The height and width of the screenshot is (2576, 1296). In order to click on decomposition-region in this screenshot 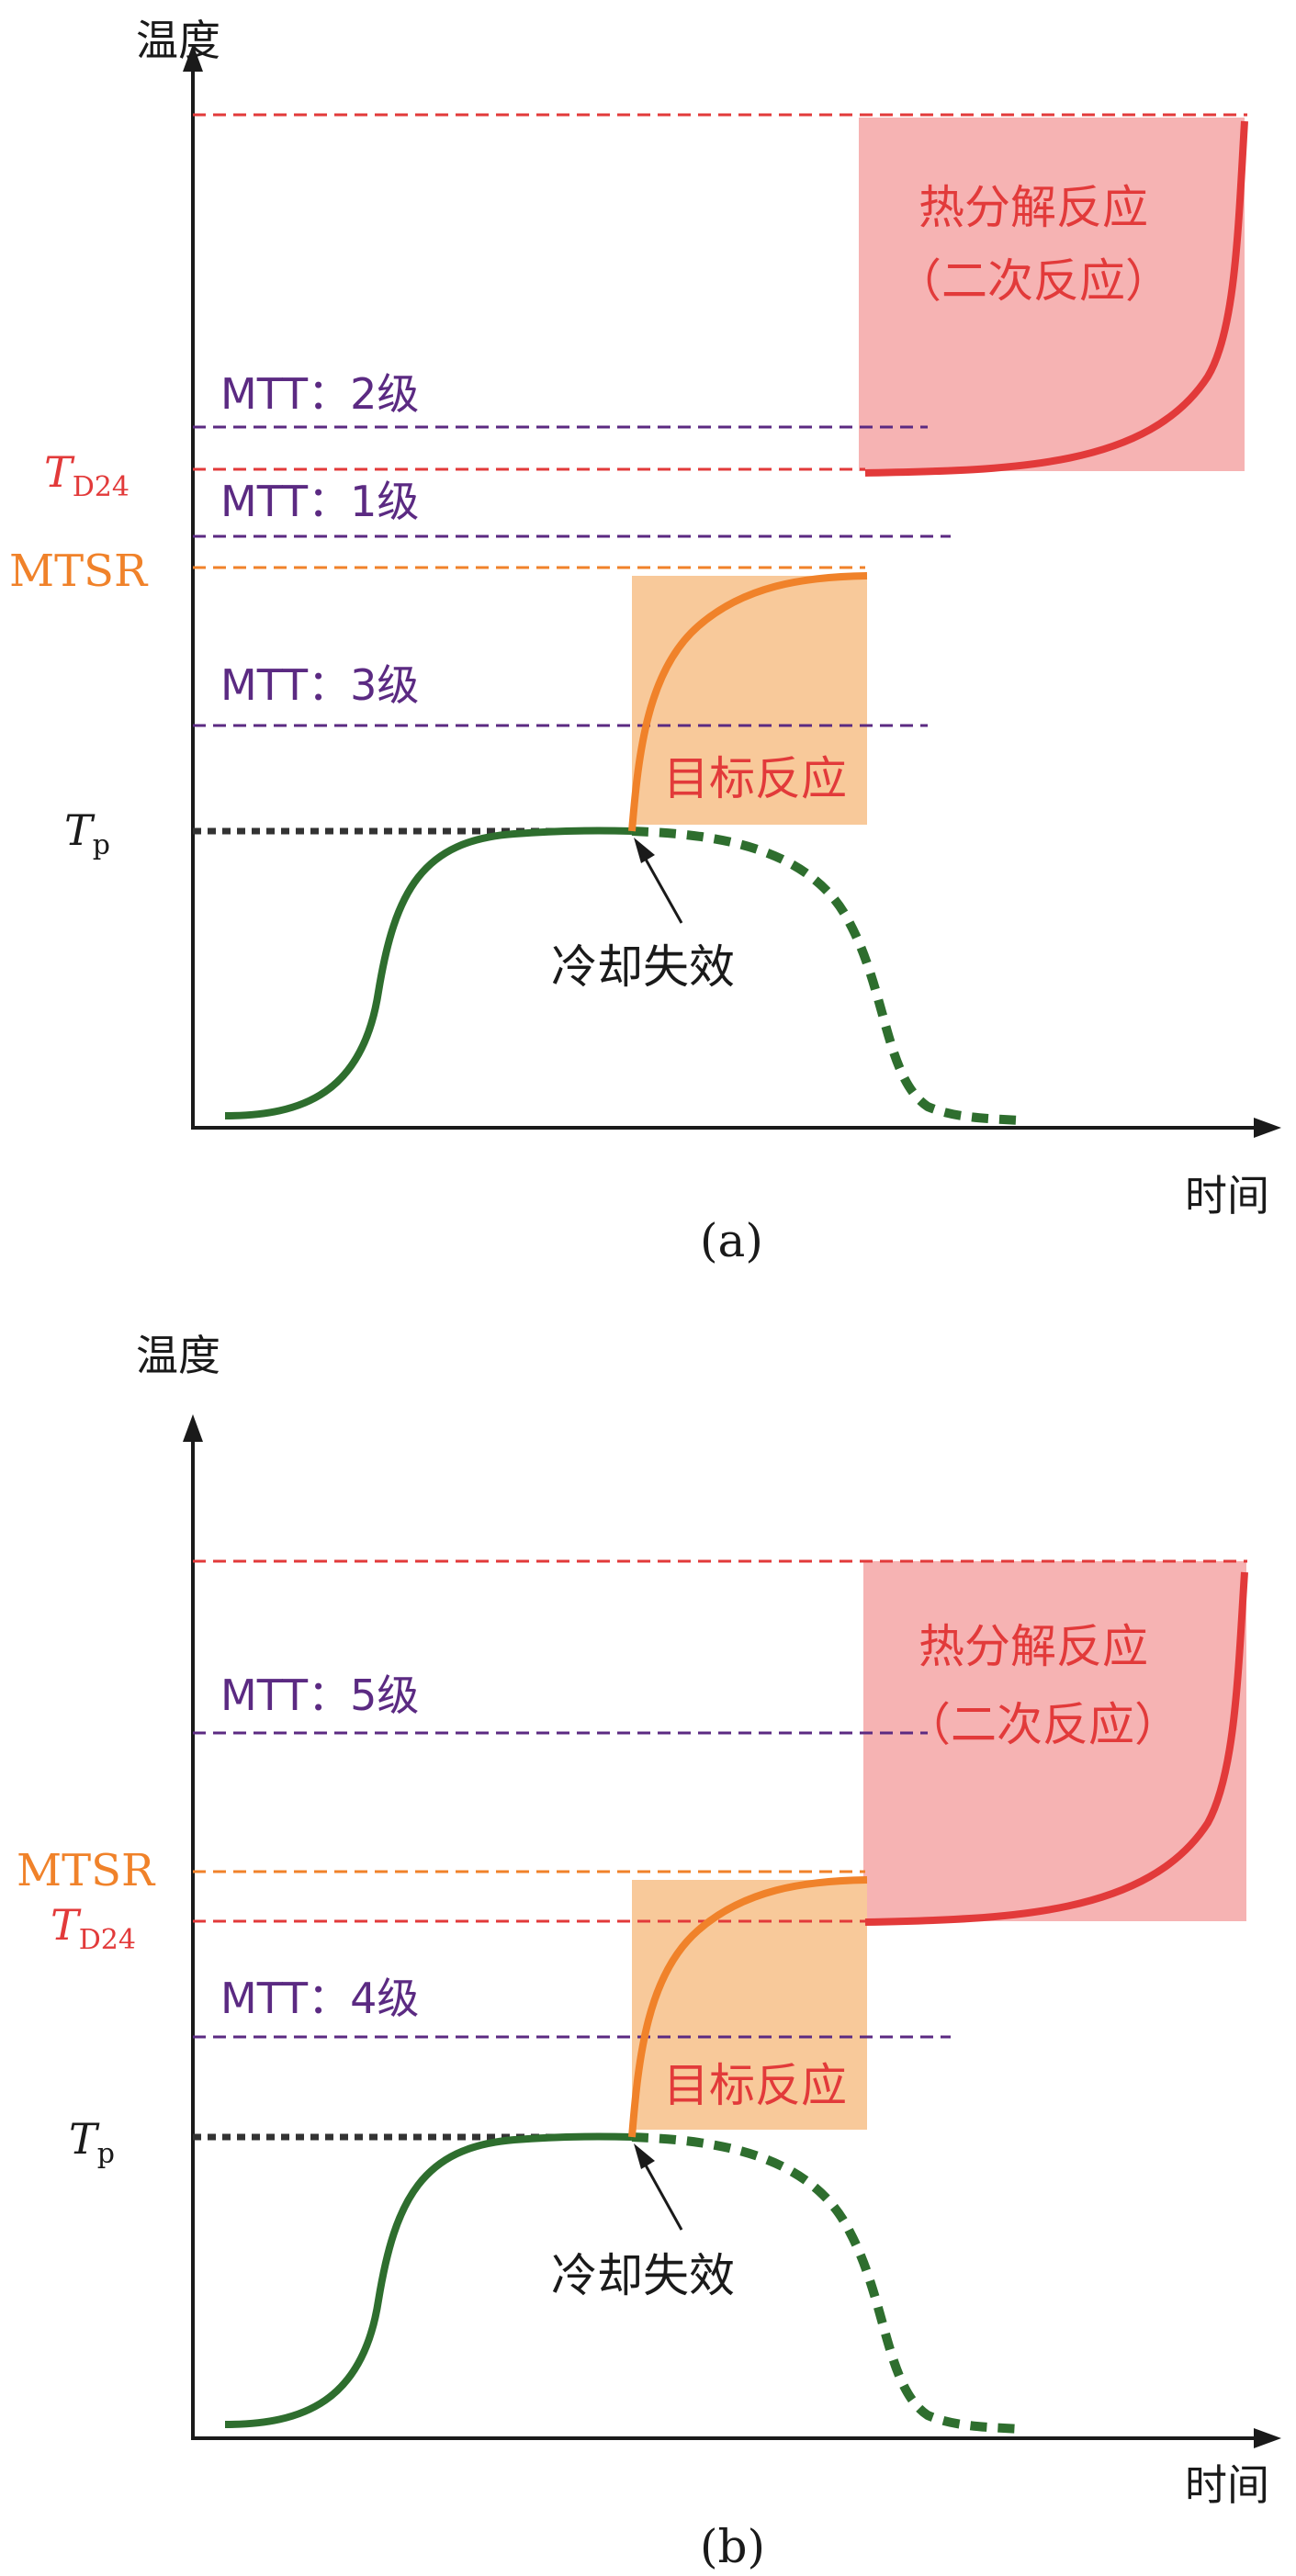, I will do `click(1054, 1741)`.